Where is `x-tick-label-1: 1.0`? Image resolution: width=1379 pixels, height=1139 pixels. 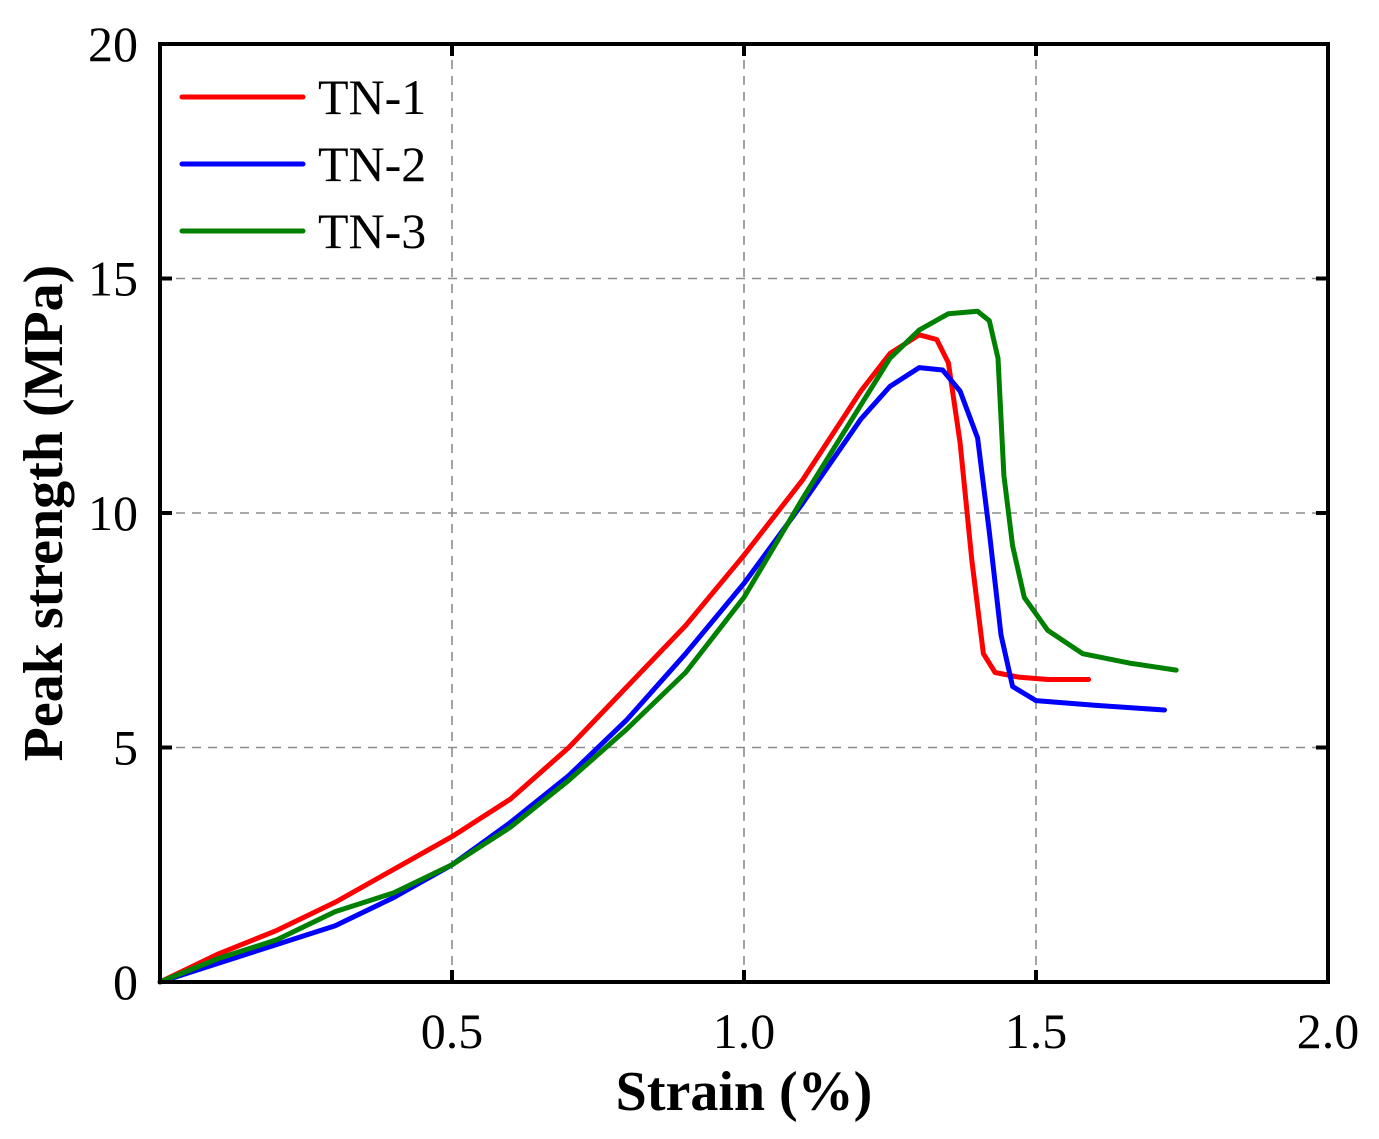 x-tick-label-1: 1.0 is located at coordinates (744, 1031).